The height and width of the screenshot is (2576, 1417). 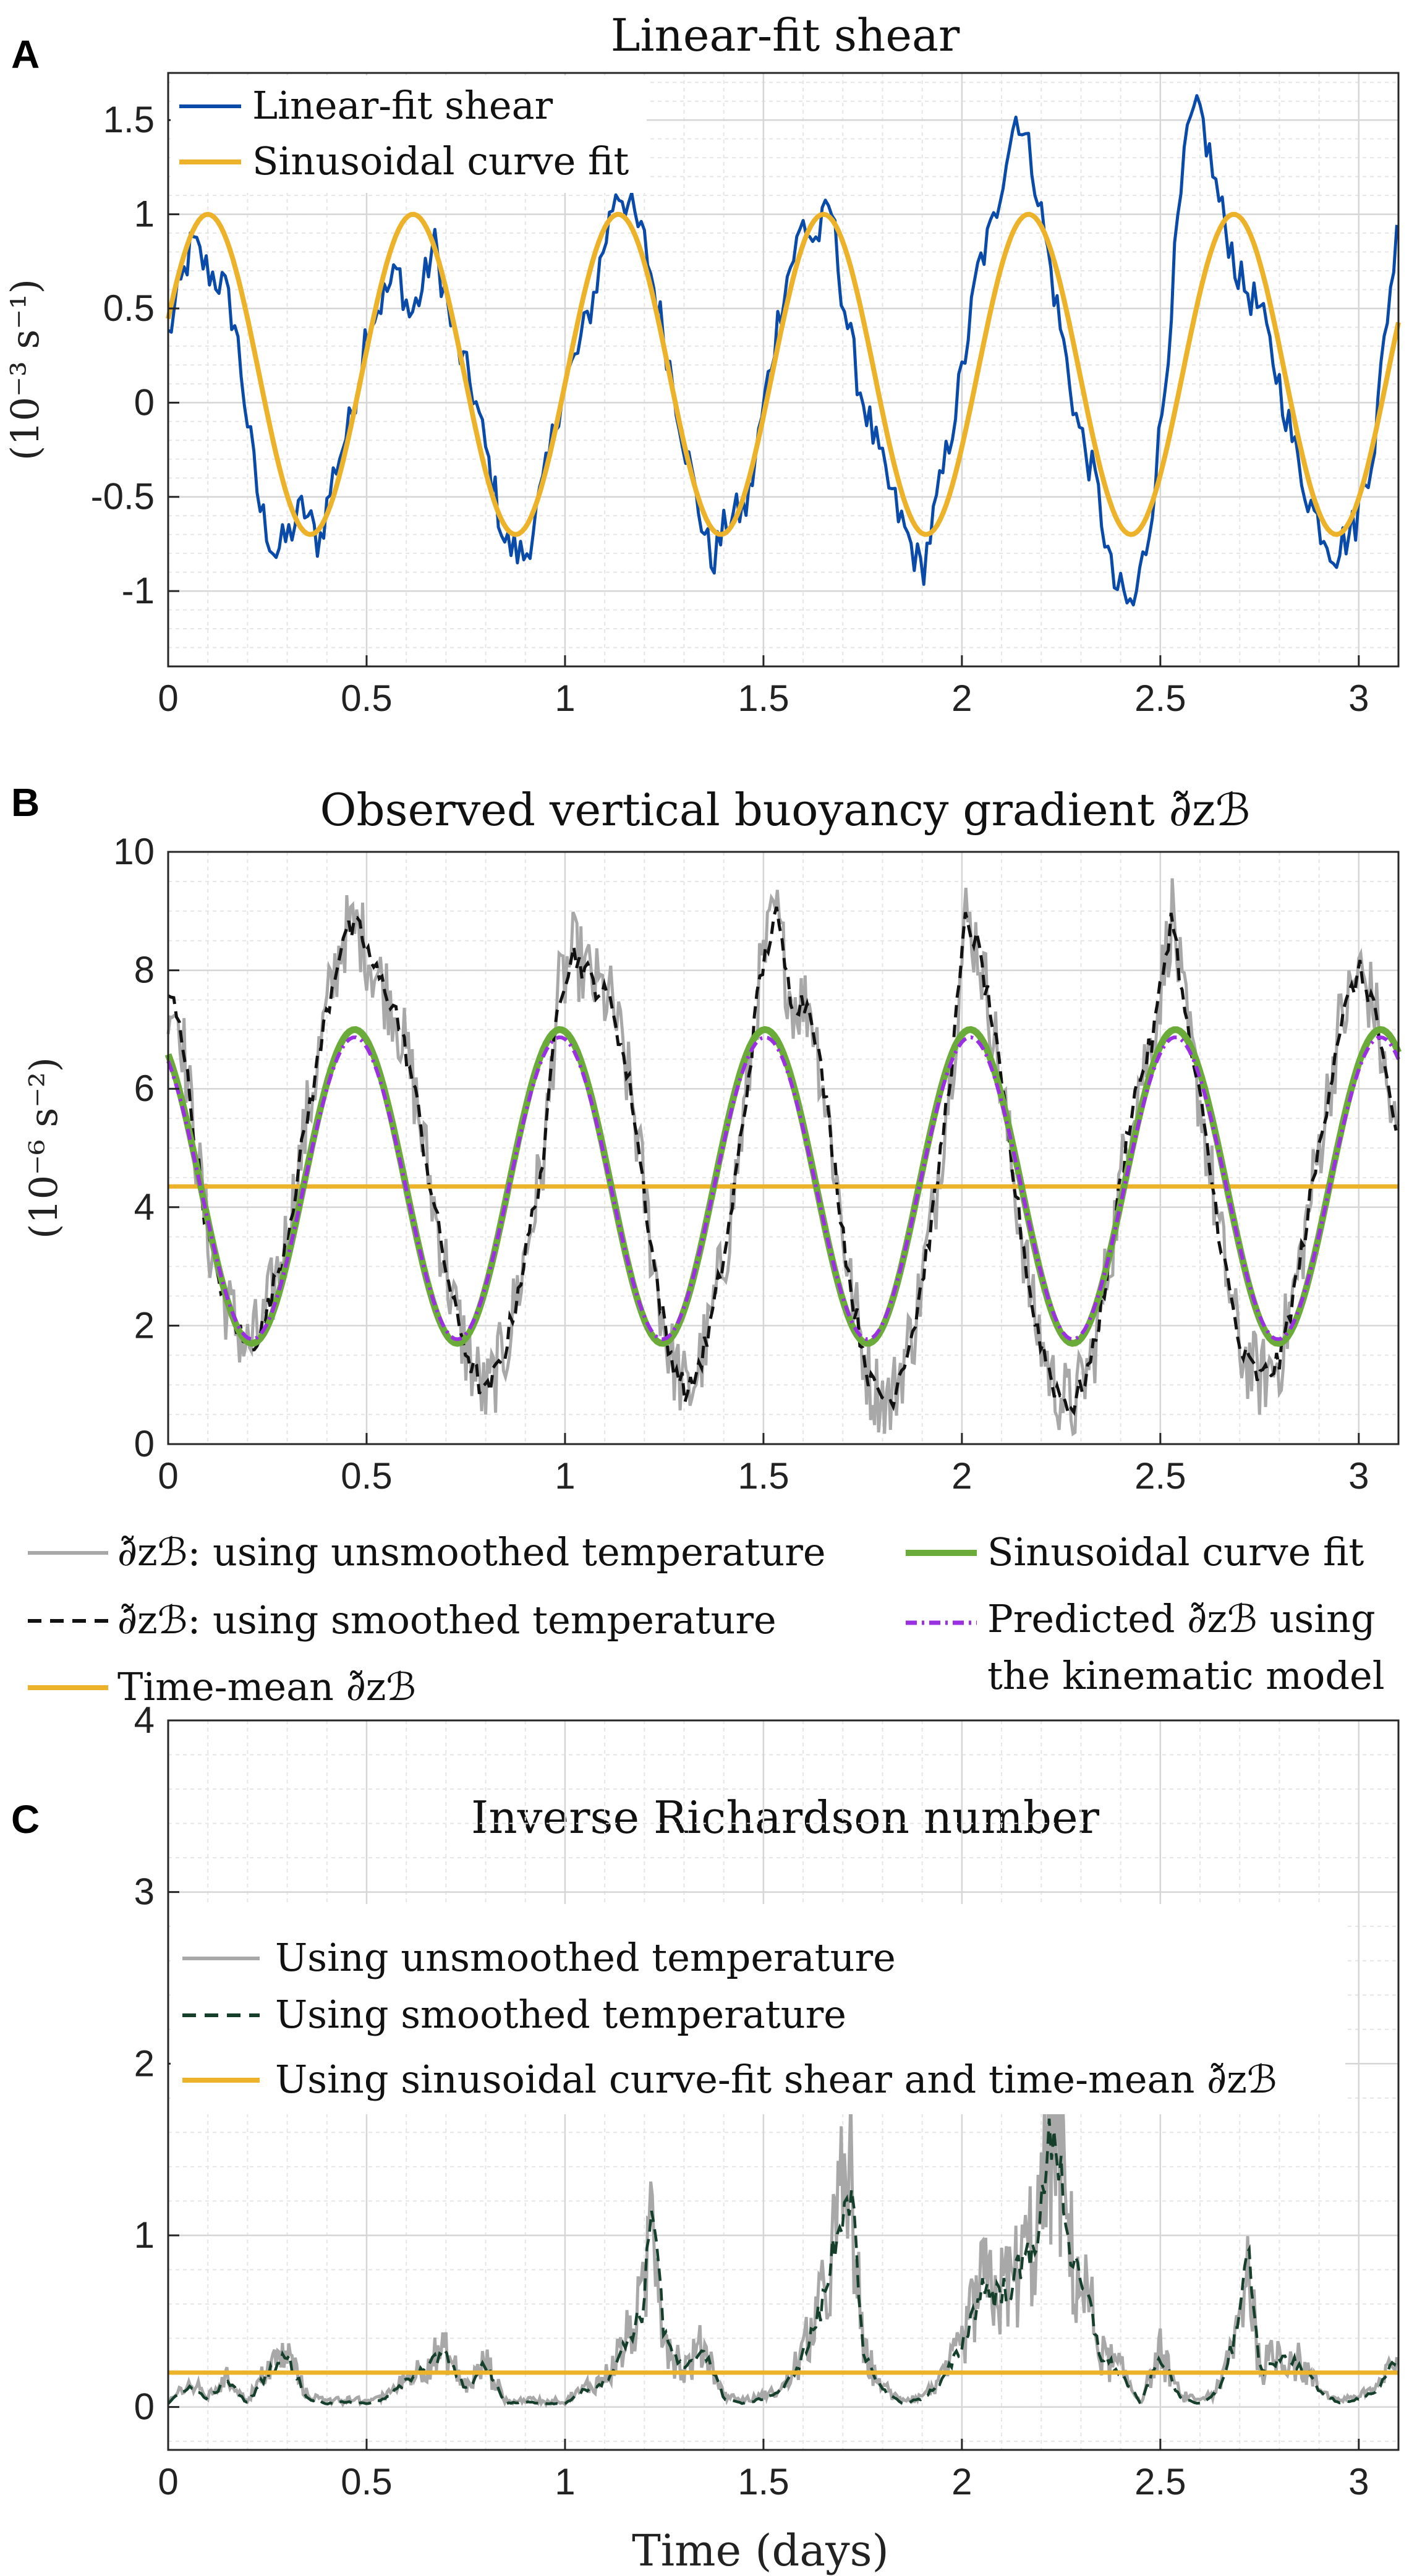 What do you see at coordinates (783, 374) in the screenshot?
I see `sinusoidal-fit-line-a` at bounding box center [783, 374].